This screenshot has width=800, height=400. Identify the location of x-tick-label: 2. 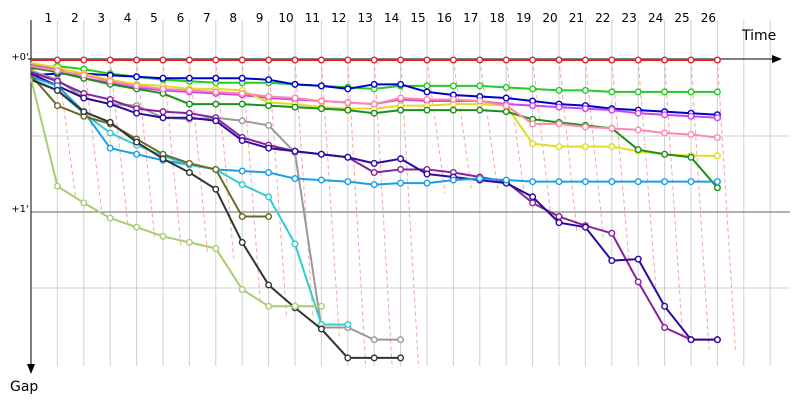
(75, 18).